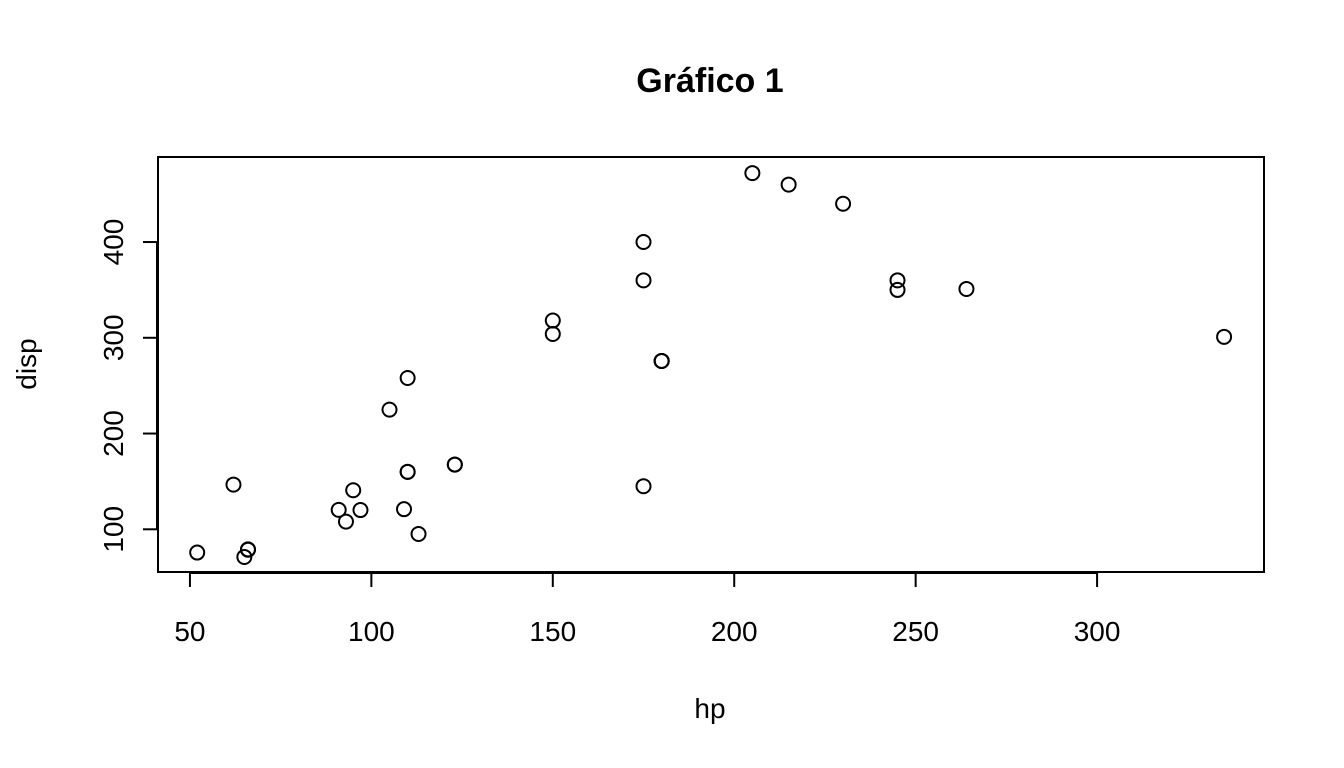  What do you see at coordinates (113, 242) in the screenshot?
I see `y-tick-label: 400` at bounding box center [113, 242].